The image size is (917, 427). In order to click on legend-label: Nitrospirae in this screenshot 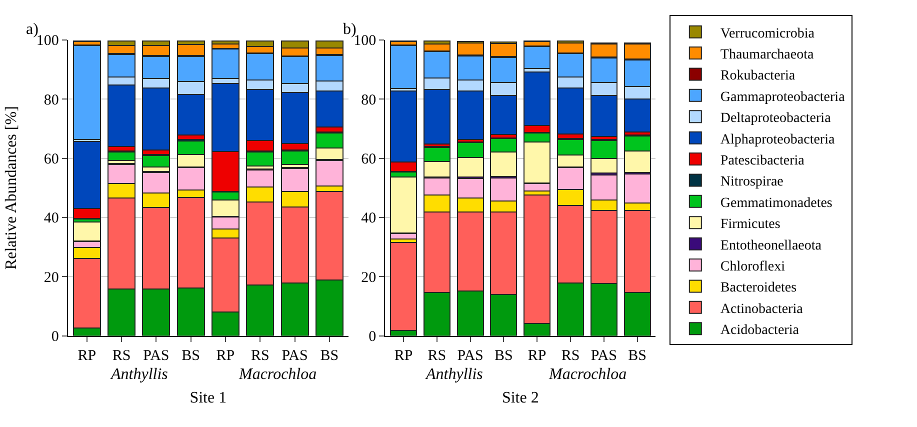, I will do `click(752, 182)`.